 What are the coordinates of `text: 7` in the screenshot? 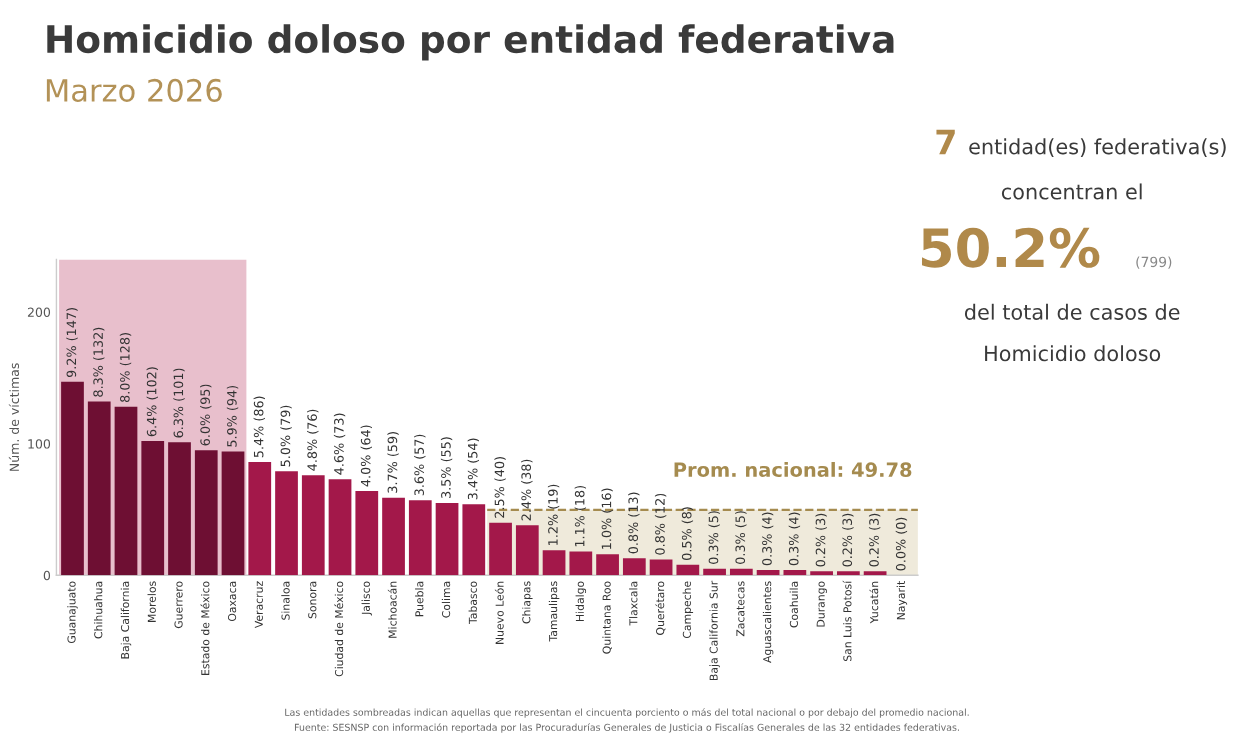 It's located at (945, 142).